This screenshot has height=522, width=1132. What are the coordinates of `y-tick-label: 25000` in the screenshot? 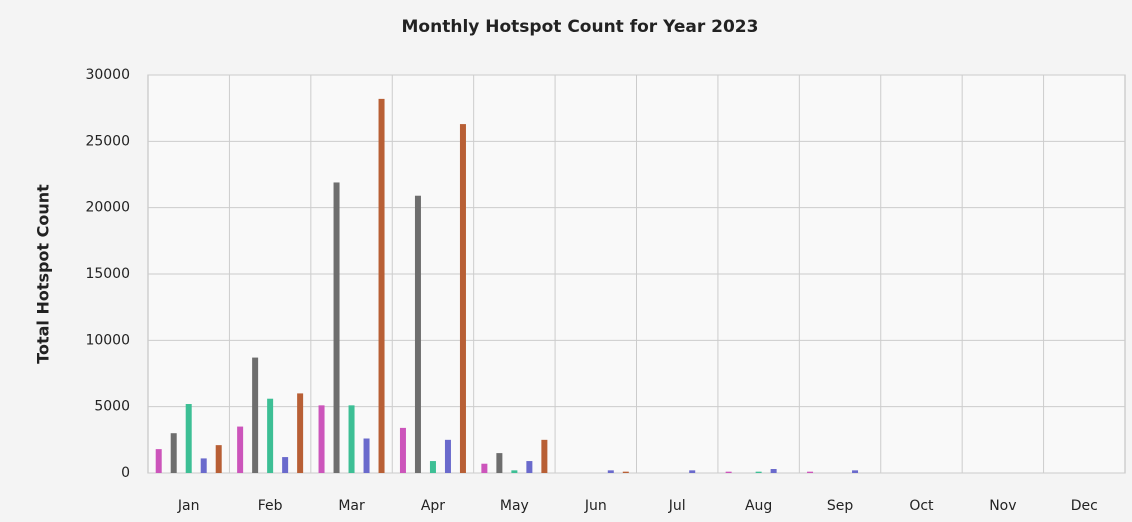 It's located at (107, 141).